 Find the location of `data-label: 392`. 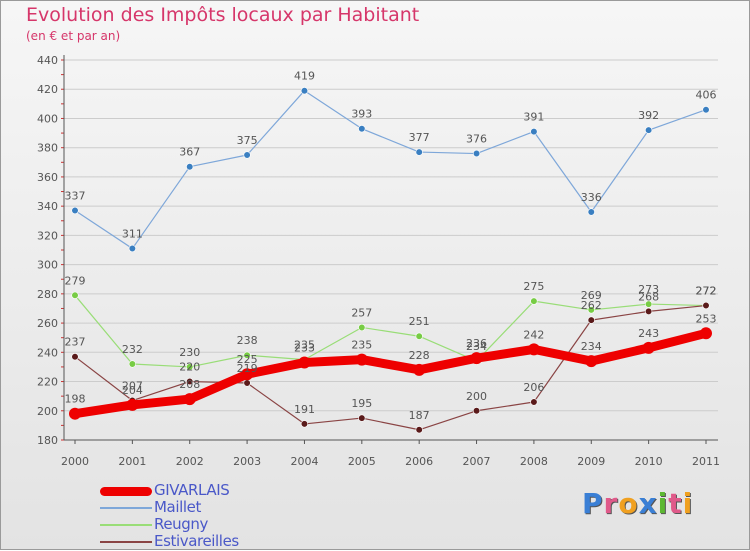

data-label: 392 is located at coordinates (648, 115).